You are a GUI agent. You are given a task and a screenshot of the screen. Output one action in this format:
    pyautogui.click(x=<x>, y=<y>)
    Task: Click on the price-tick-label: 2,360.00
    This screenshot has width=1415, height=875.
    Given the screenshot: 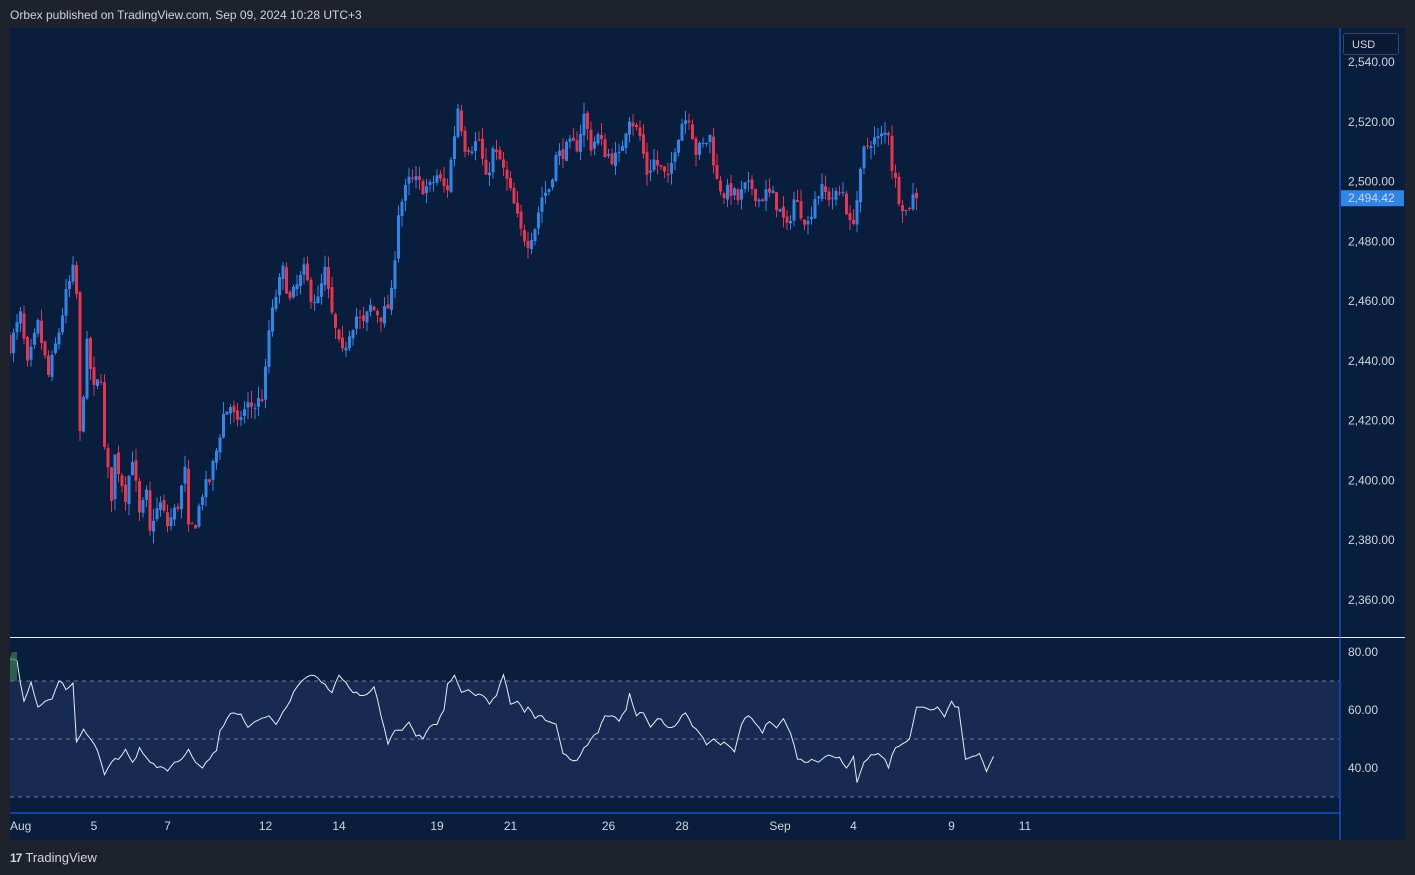 What is the action you would take?
    pyautogui.click(x=1371, y=600)
    